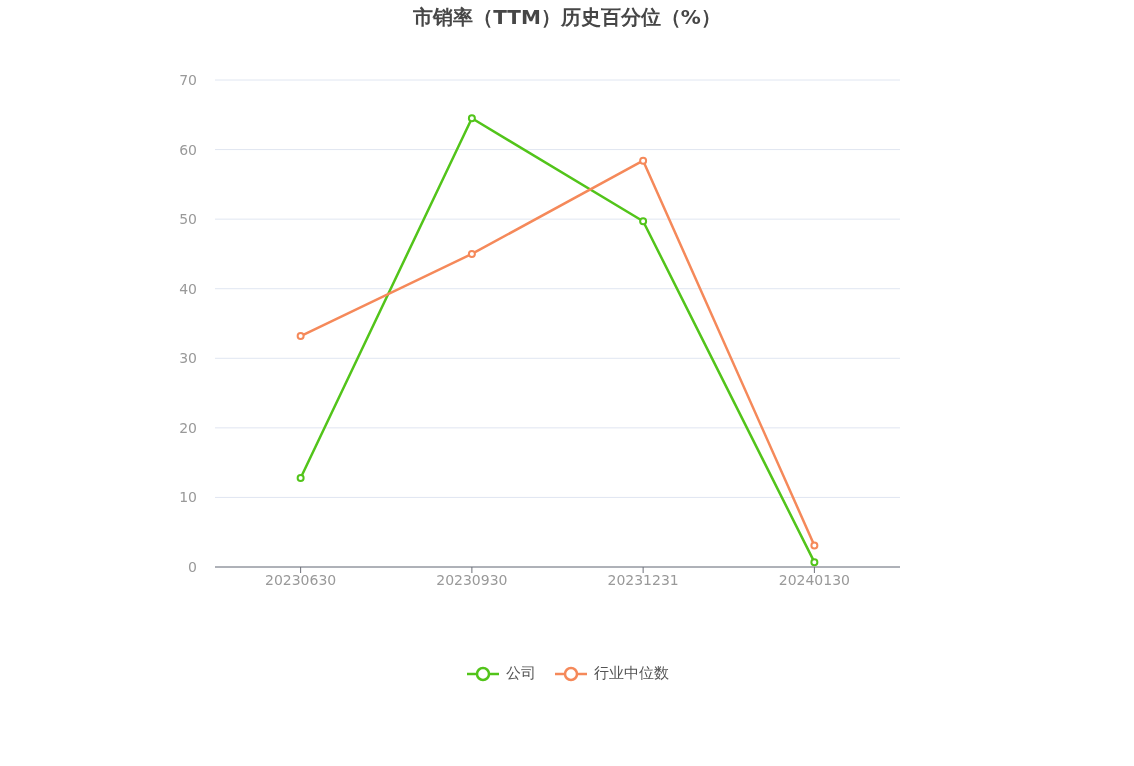 This screenshot has width=1134, height=766. What do you see at coordinates (188, 288) in the screenshot?
I see `y-tick-label: 40` at bounding box center [188, 288].